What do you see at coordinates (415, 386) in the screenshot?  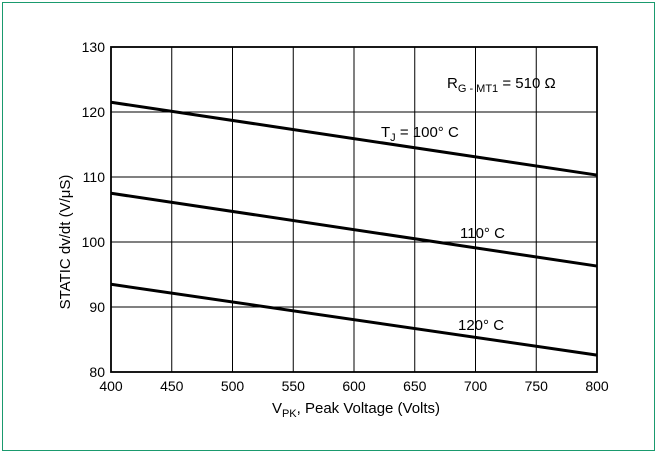 I see `x-tick-label: 650` at bounding box center [415, 386].